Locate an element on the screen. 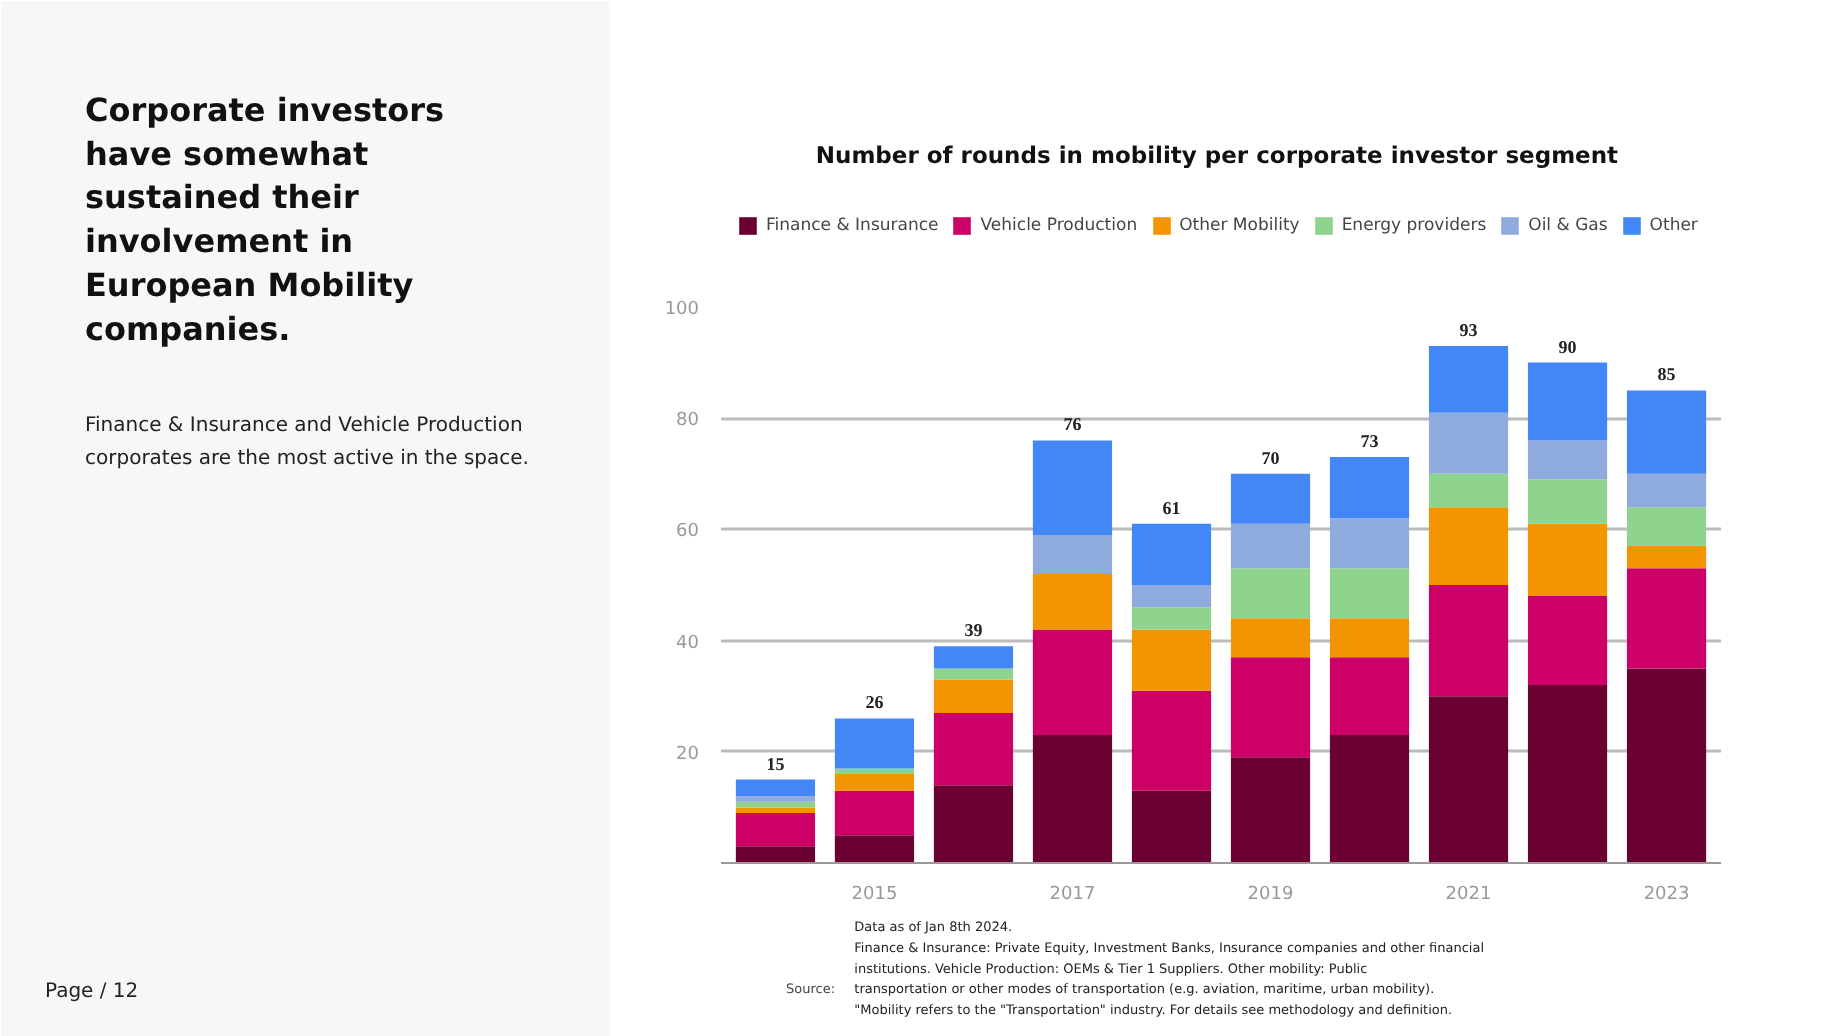  y-tick-label: 60 is located at coordinates (688, 532).